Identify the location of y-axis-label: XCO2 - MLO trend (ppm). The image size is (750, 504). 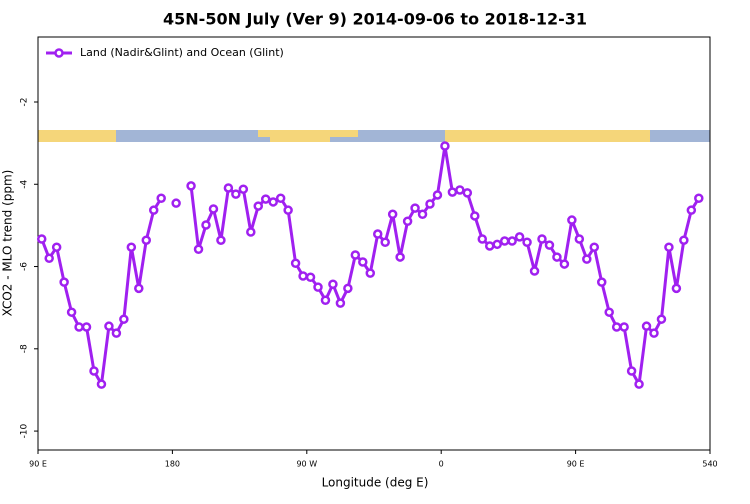
(8, 243).